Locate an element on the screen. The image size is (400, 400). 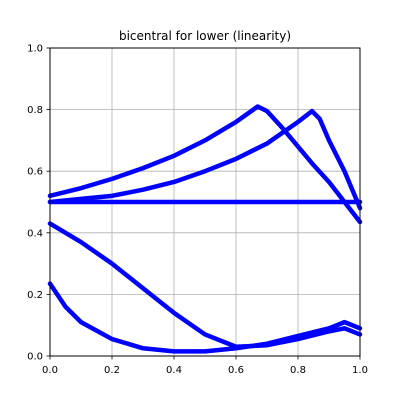
chart-title: bicentral for lower (linearity) is located at coordinates (205, 36).